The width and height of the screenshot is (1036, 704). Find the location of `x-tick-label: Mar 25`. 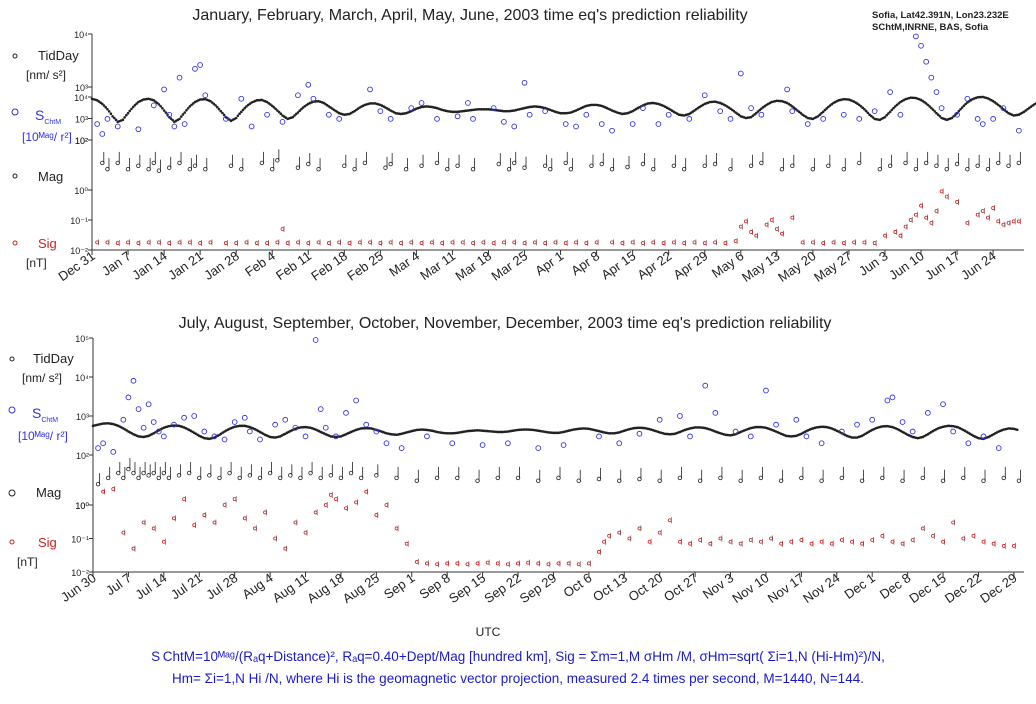

x-tick-label: Mar 25 is located at coordinates (509, 265).